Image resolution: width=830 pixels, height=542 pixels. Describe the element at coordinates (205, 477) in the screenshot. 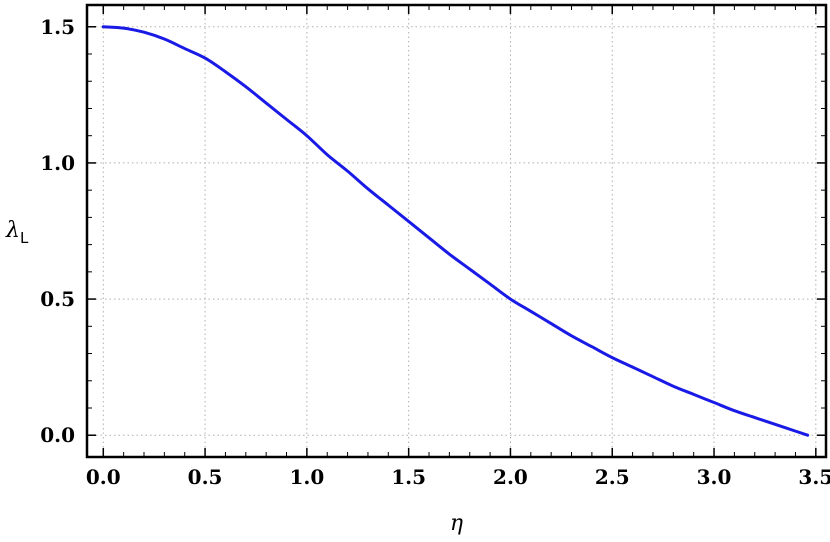

I see `x-tick-label: 0.5` at that location.